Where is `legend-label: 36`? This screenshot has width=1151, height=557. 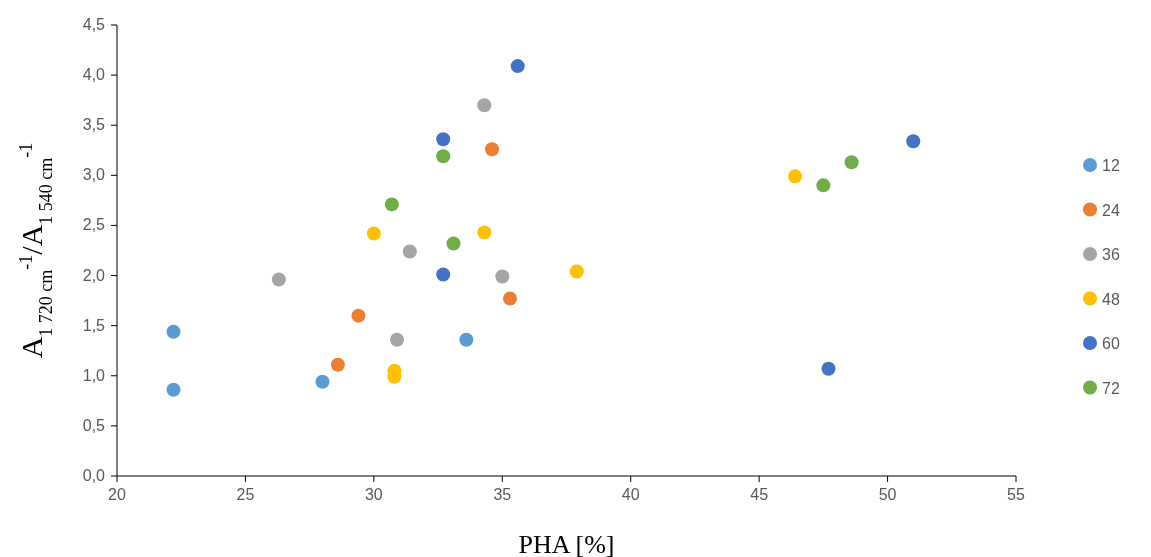
legend-label: 36 is located at coordinates (1111, 254).